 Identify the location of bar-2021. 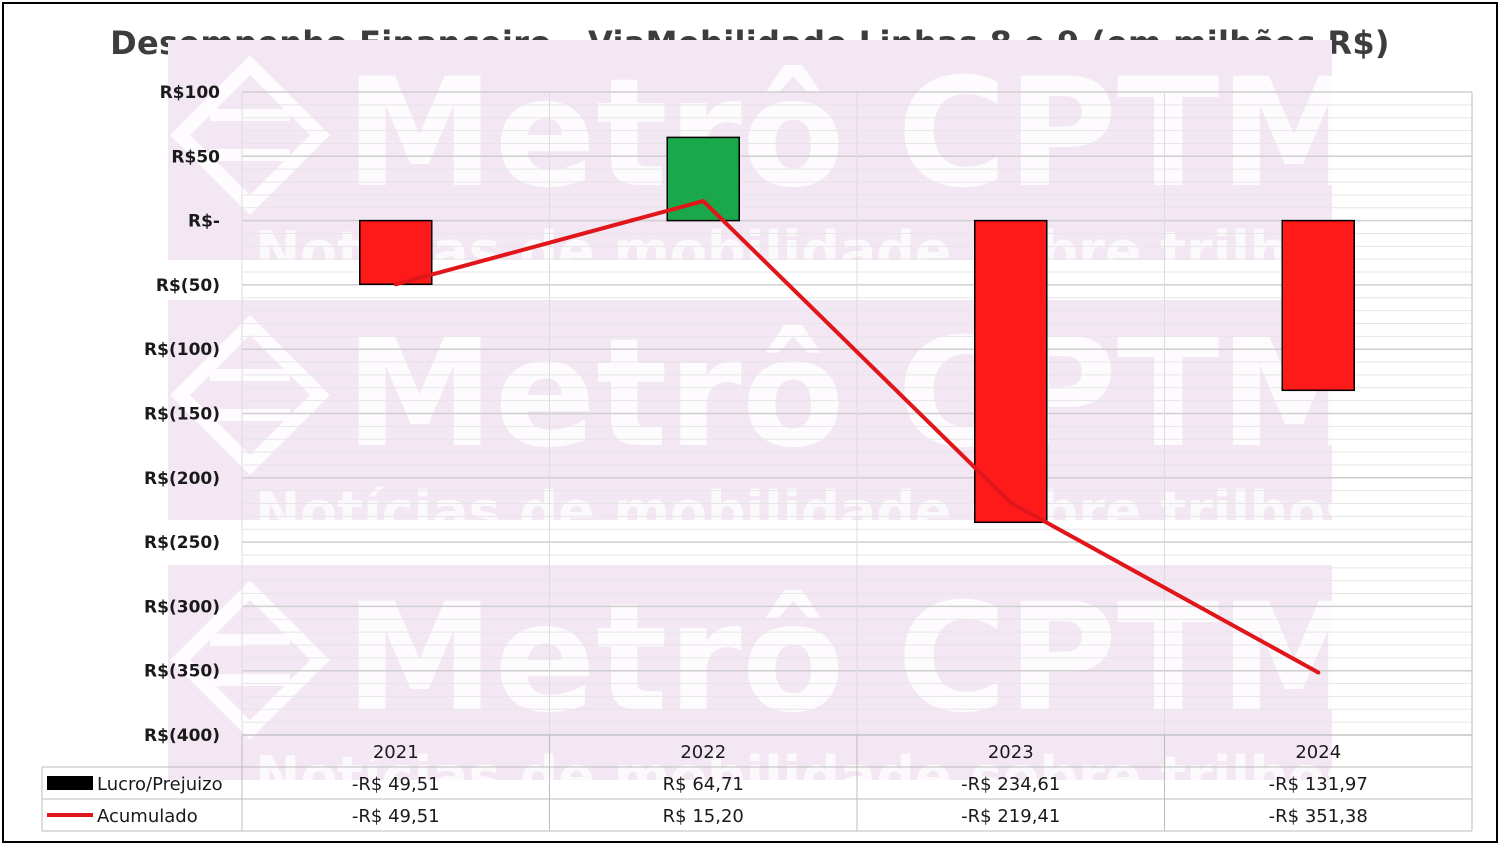
(396, 252).